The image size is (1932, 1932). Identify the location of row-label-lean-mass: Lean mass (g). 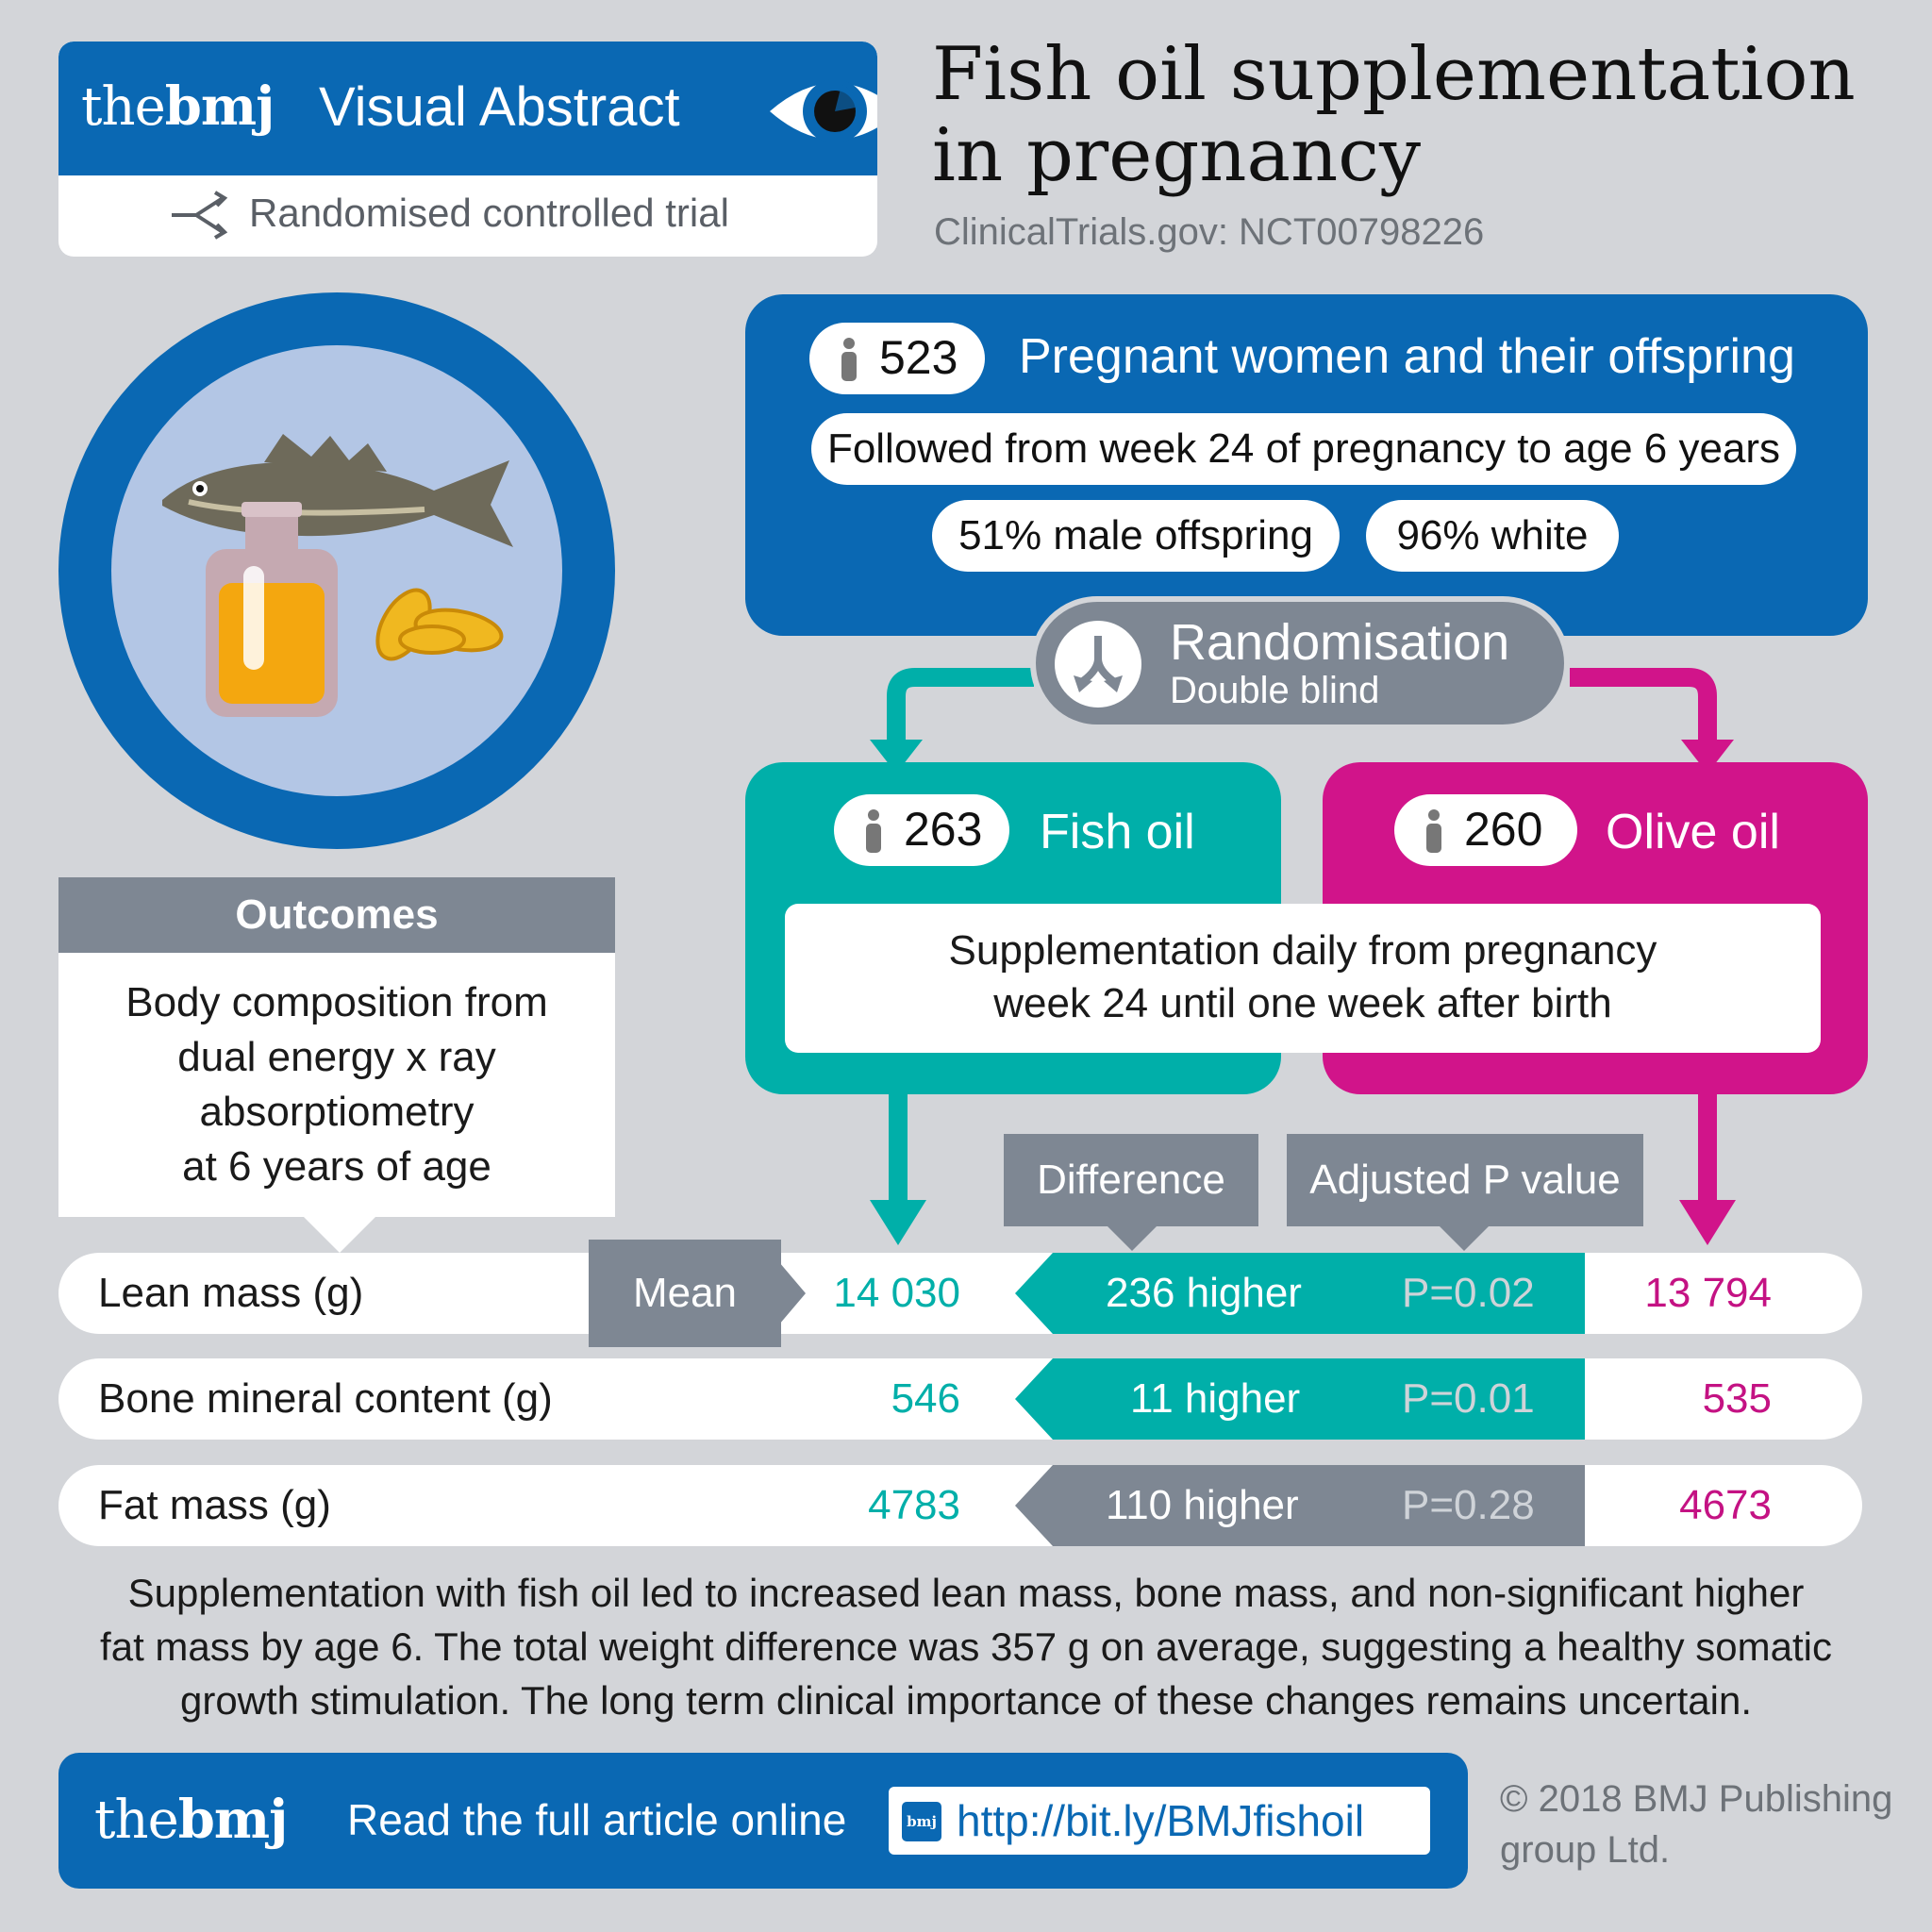
(231, 1293).